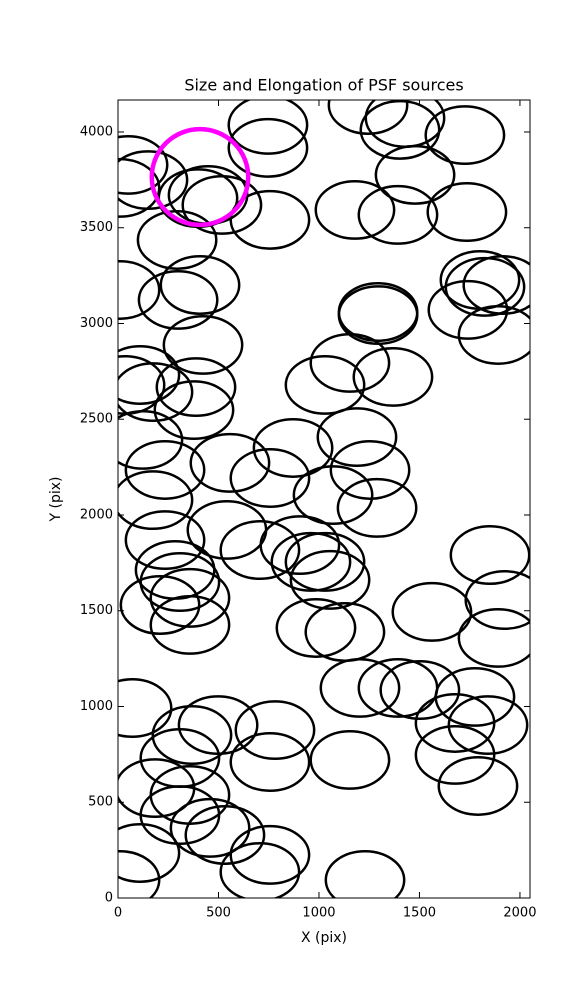 This screenshot has height=1004, width=588. I want to click on y-tick-label: 4000, so click(96, 131).